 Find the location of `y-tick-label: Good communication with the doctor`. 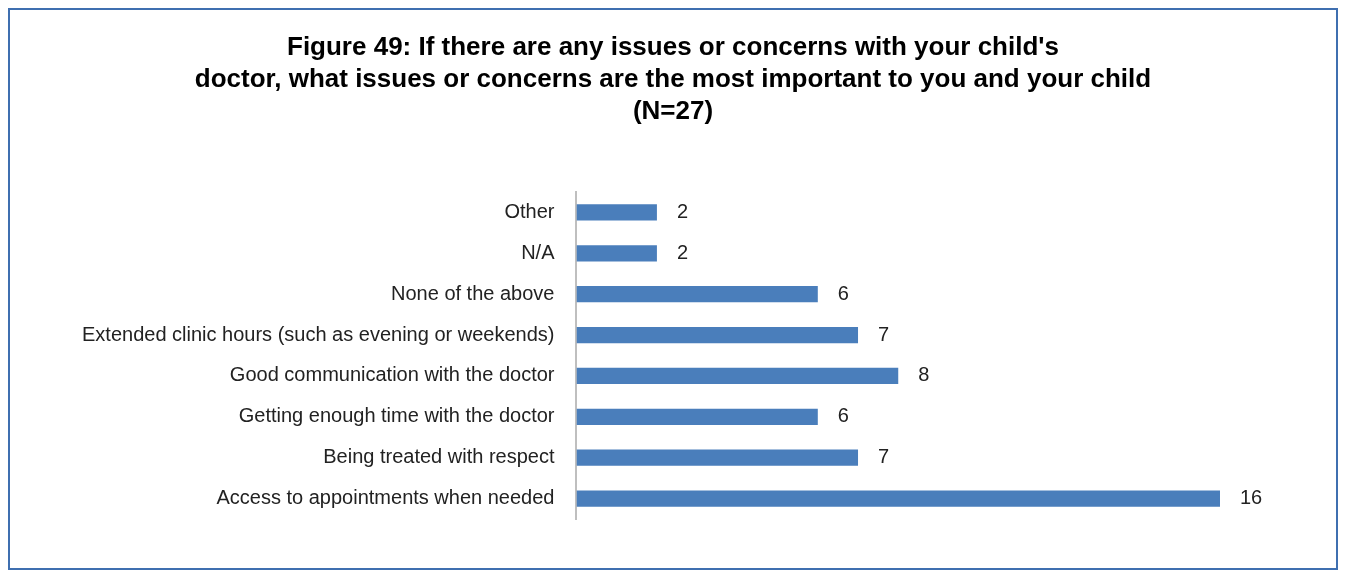

y-tick-label: Good communication with the doctor is located at coordinates (392, 374).